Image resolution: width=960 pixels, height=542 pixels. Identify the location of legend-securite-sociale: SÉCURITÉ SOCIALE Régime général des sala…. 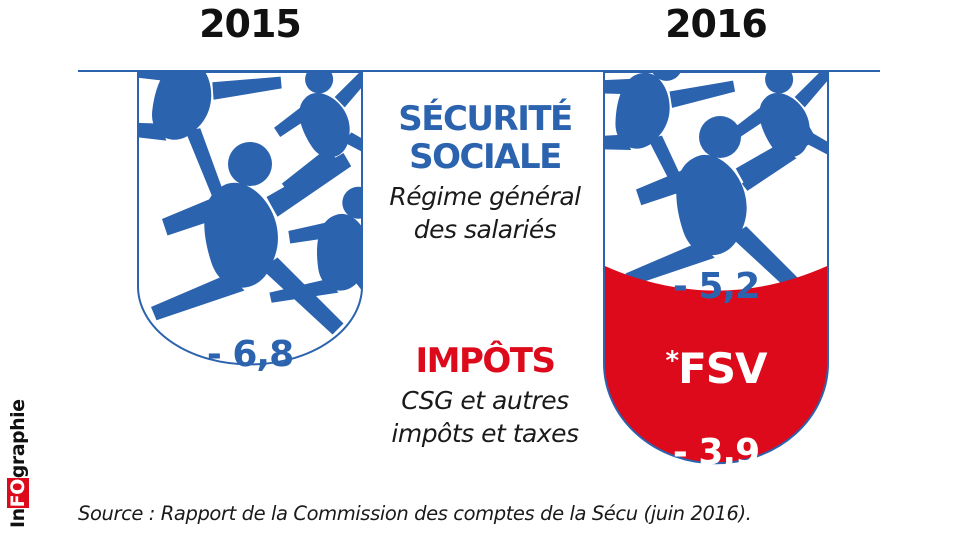
(485, 173).